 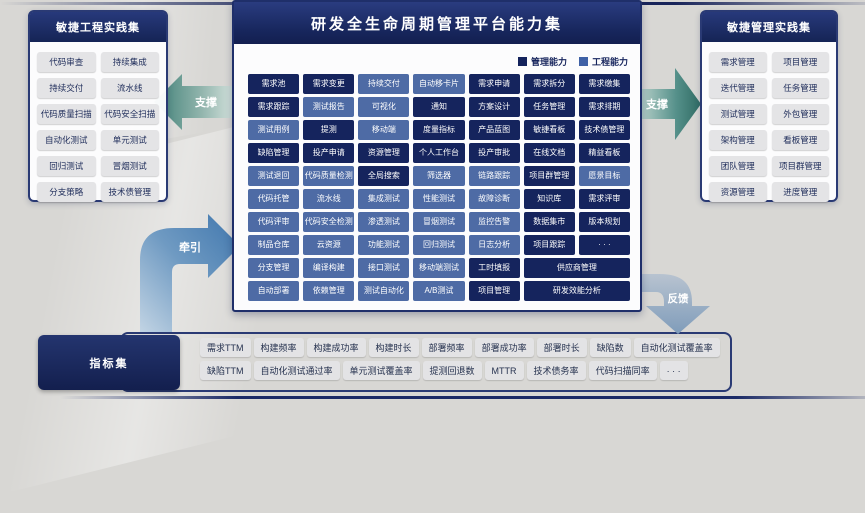 What do you see at coordinates (548, 62) in the screenshot?
I see `legend-label: 管理能力` at bounding box center [548, 62].